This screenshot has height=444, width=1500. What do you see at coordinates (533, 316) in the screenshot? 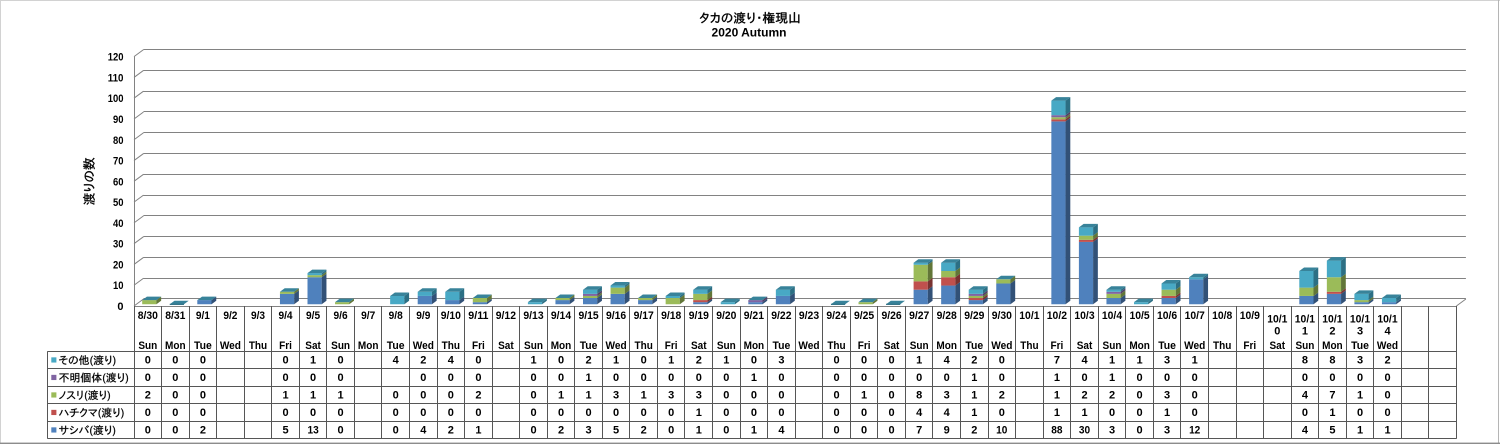
I see `svg-text: 9/13` at bounding box center [533, 316].